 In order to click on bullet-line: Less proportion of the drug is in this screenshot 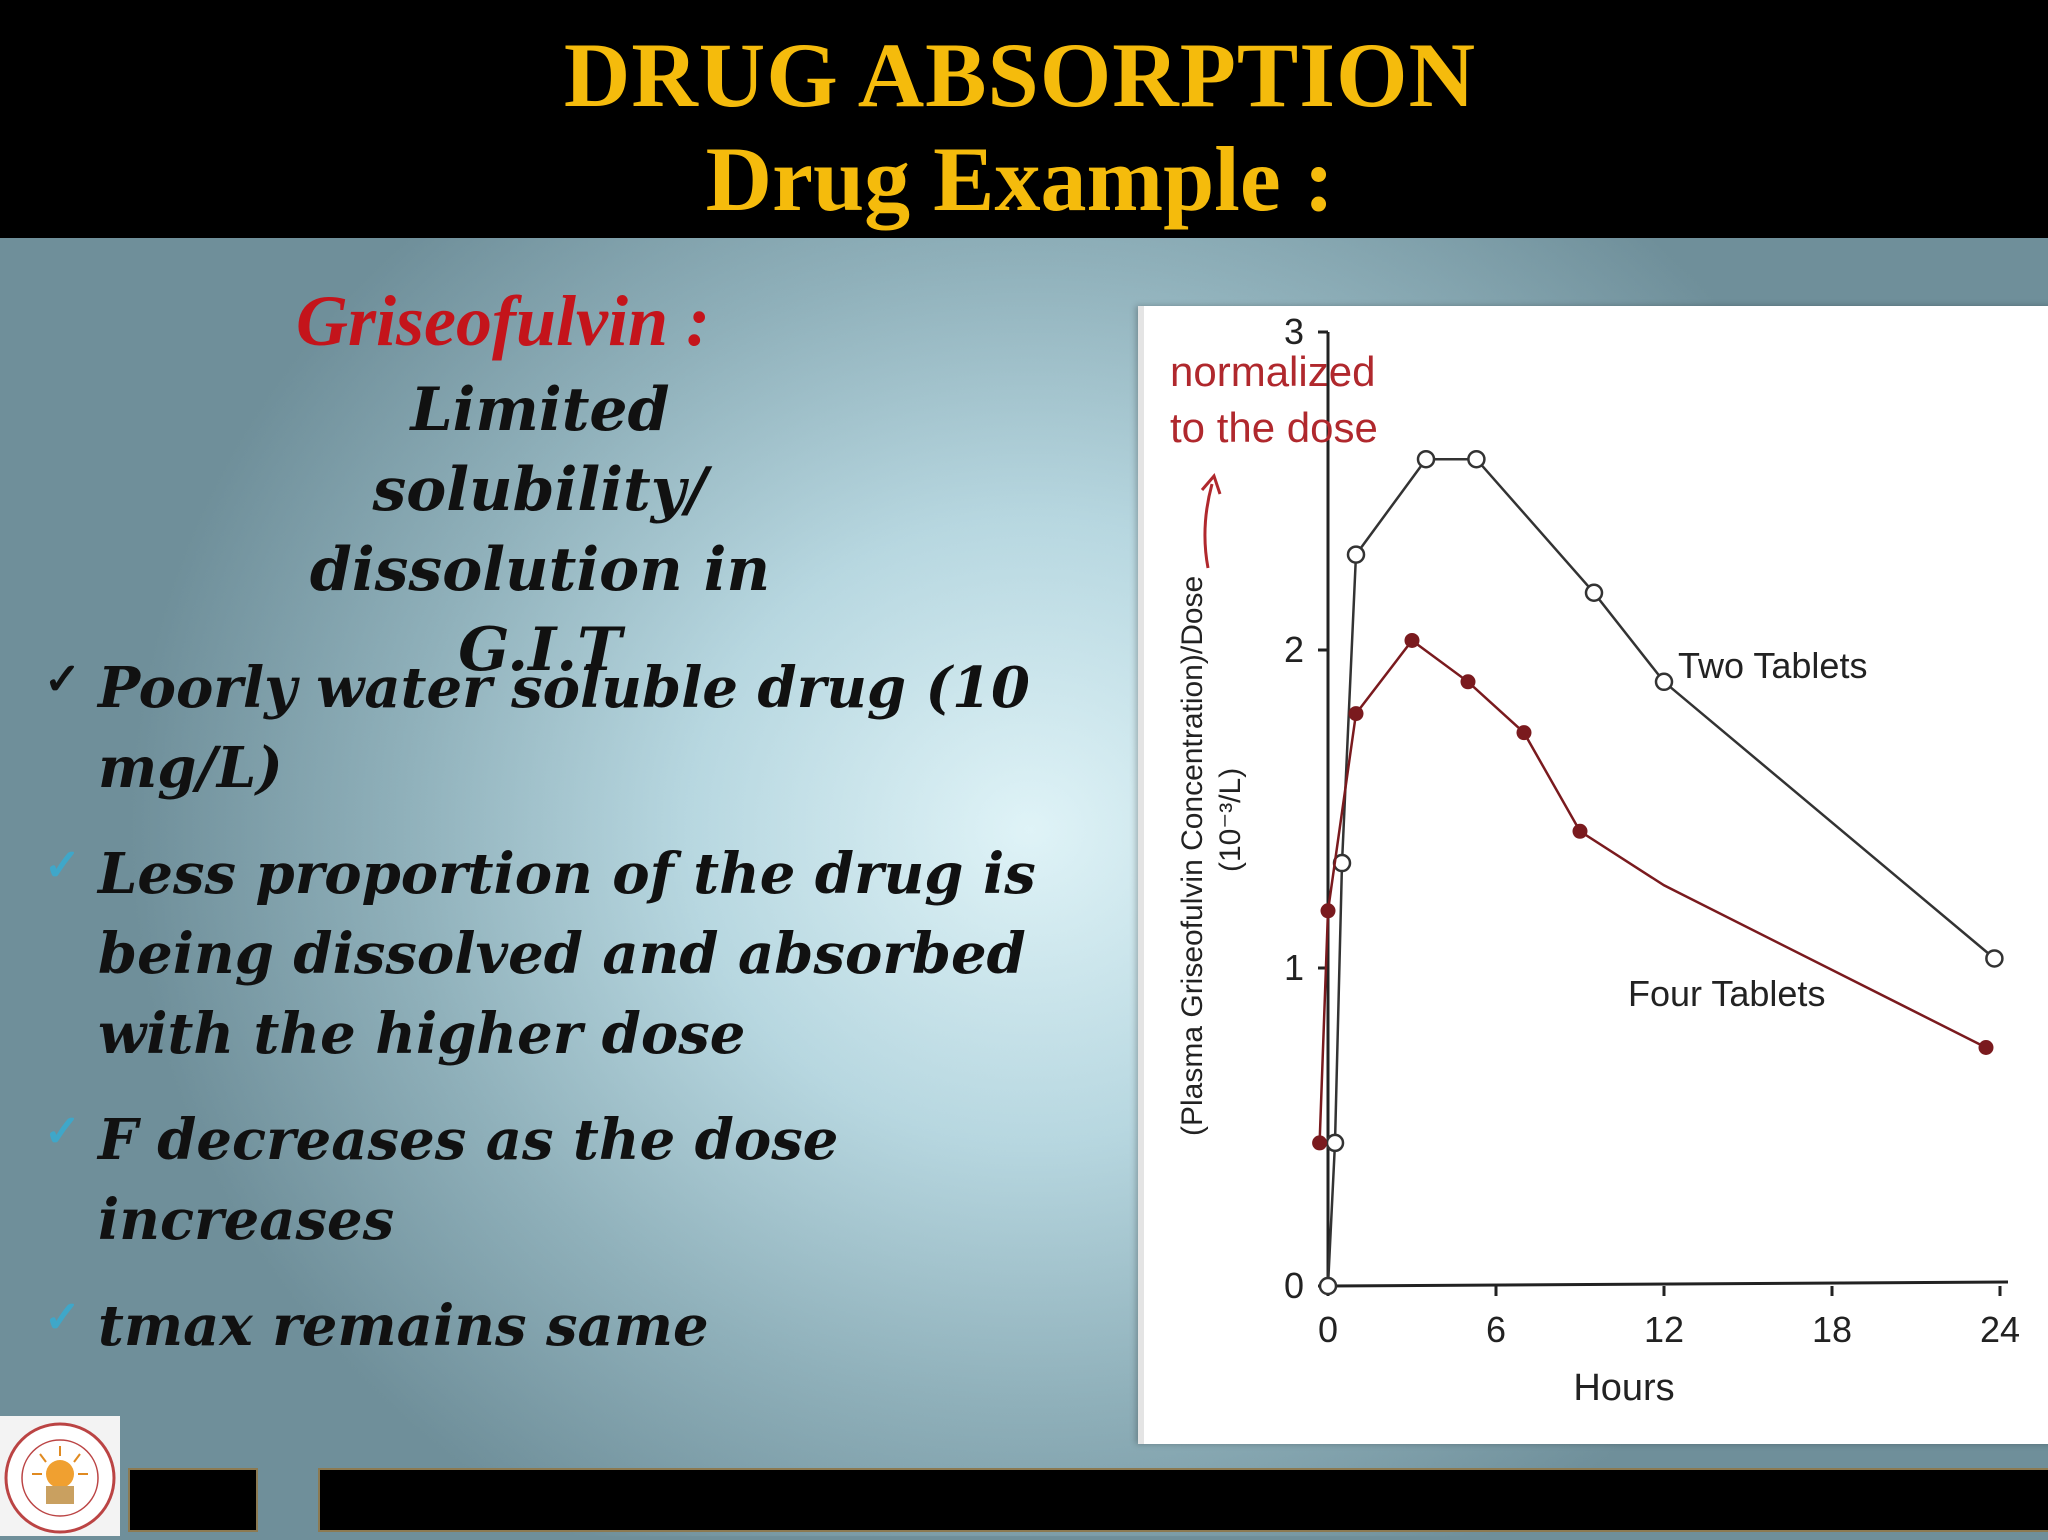, I will do `click(567, 874)`.